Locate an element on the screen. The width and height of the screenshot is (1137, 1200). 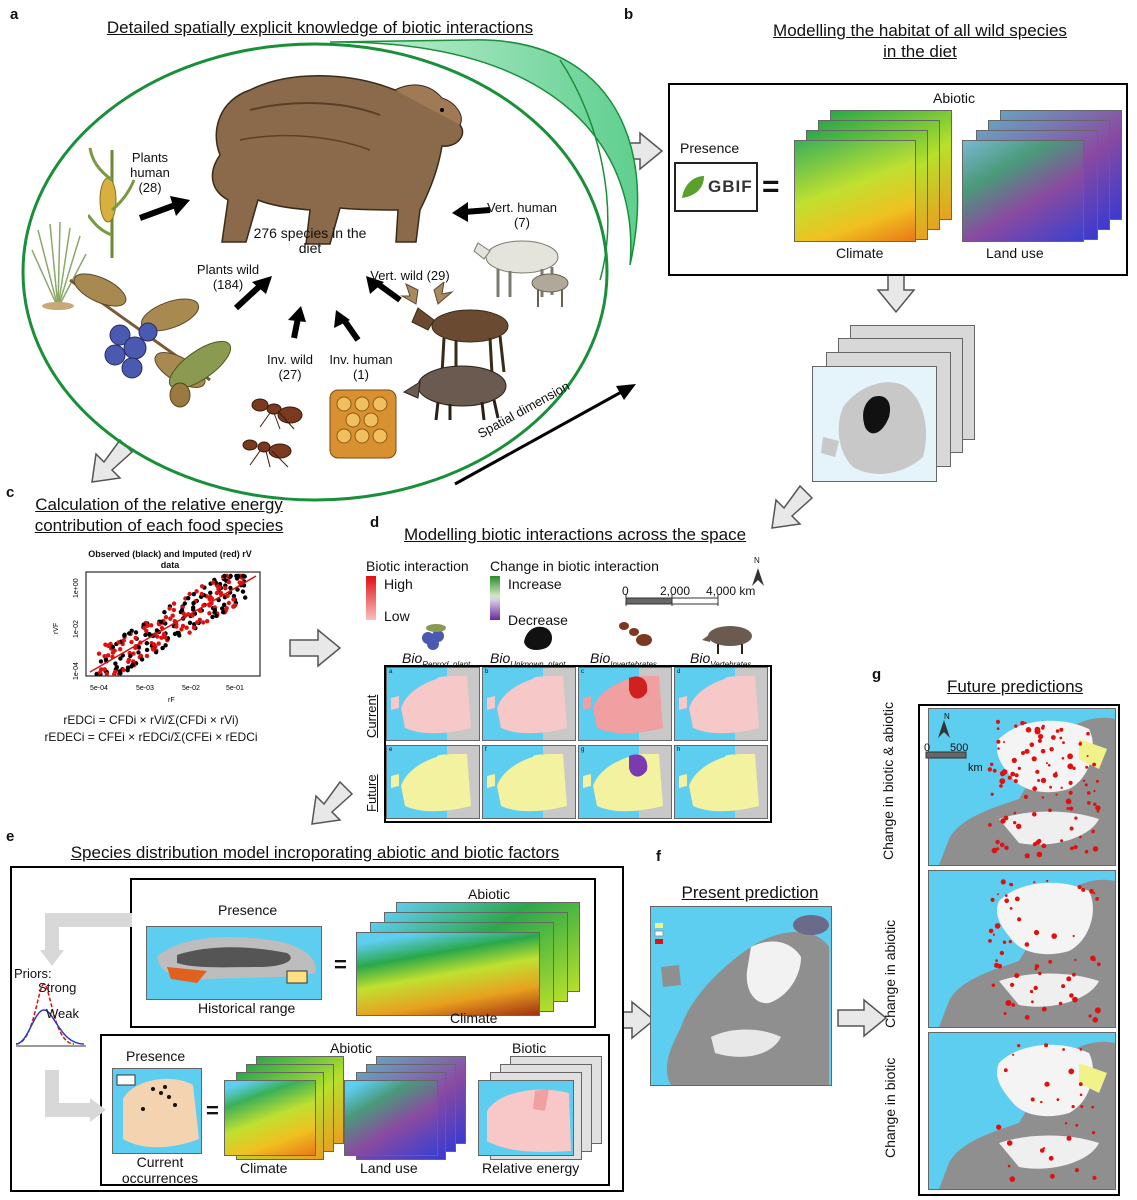
scale-bar-g is located at coordinates (946, 739).